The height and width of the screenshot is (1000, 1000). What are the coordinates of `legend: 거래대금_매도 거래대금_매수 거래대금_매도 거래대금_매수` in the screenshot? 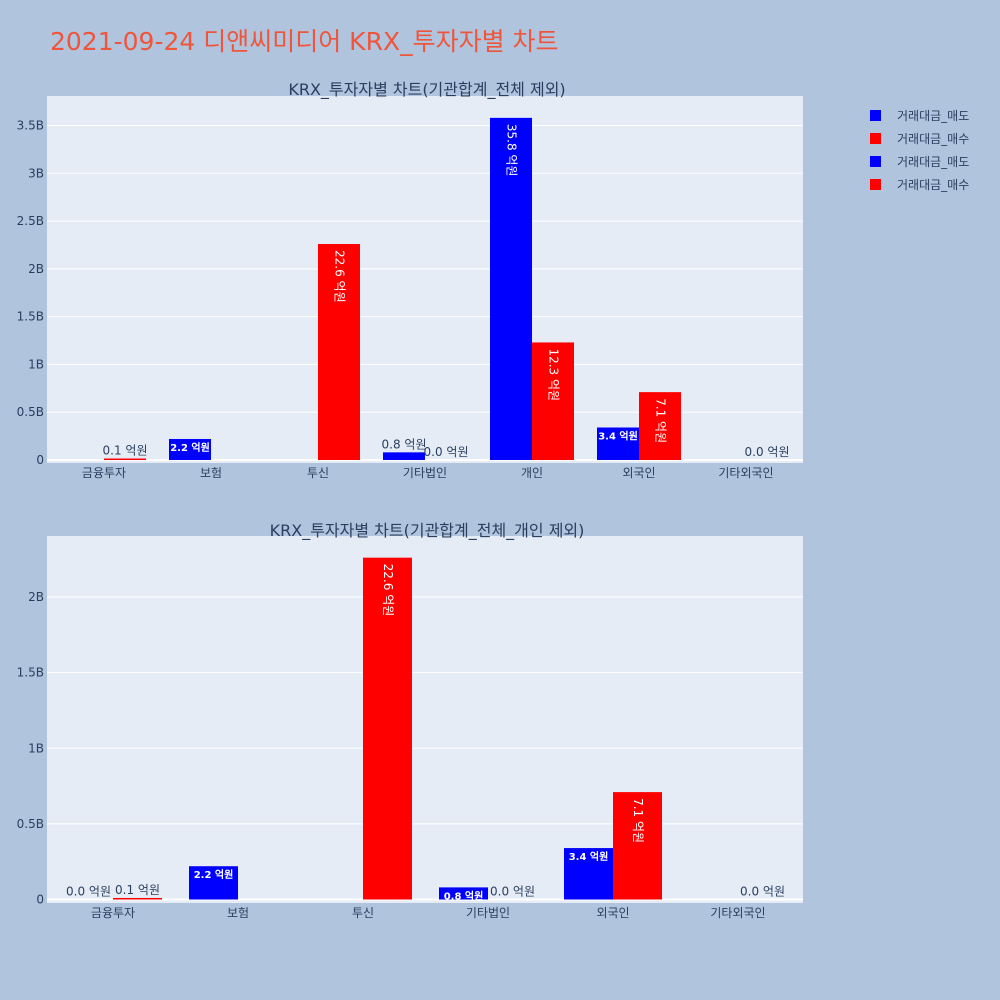 It's located at (919, 150).